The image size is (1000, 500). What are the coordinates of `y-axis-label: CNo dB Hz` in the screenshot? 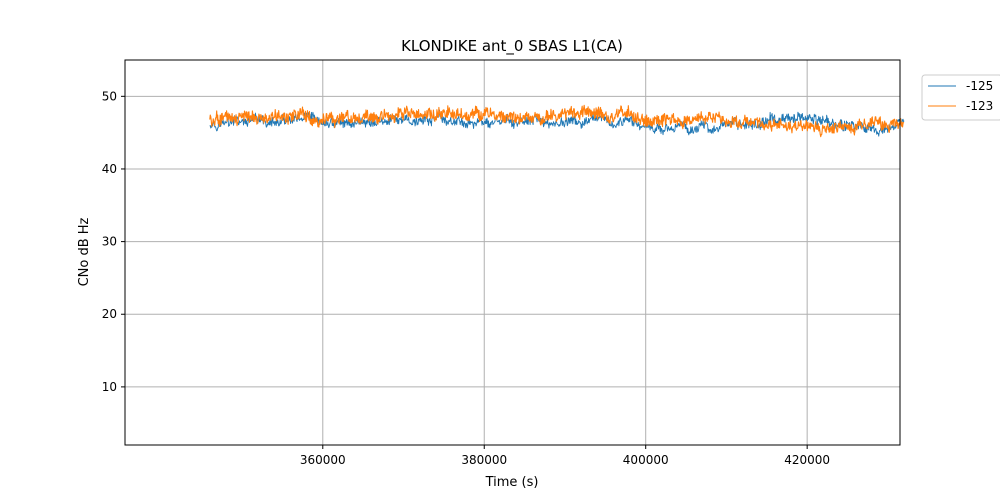 It's located at (84, 251).